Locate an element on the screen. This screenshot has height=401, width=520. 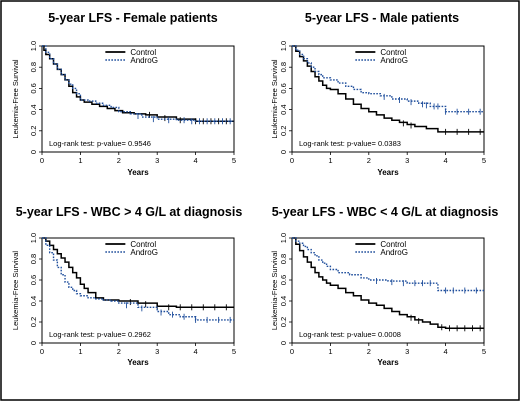
panel-title: 5-year LFS - Male patients is located at coordinates (382, 18).